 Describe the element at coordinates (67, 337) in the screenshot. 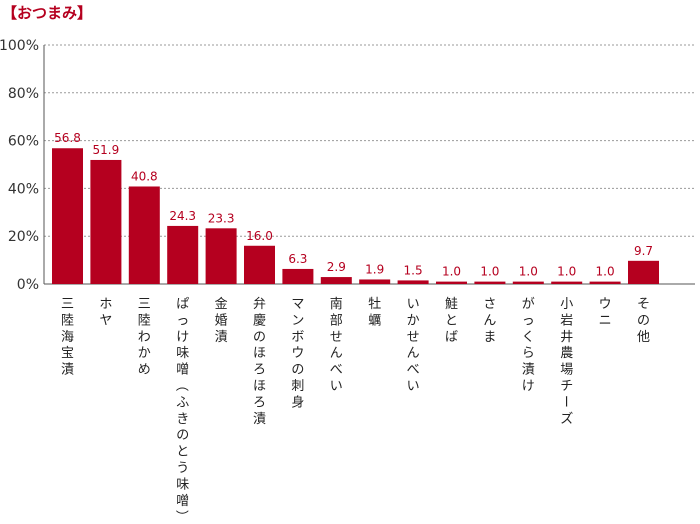

I see `svg-text: 海` at that location.